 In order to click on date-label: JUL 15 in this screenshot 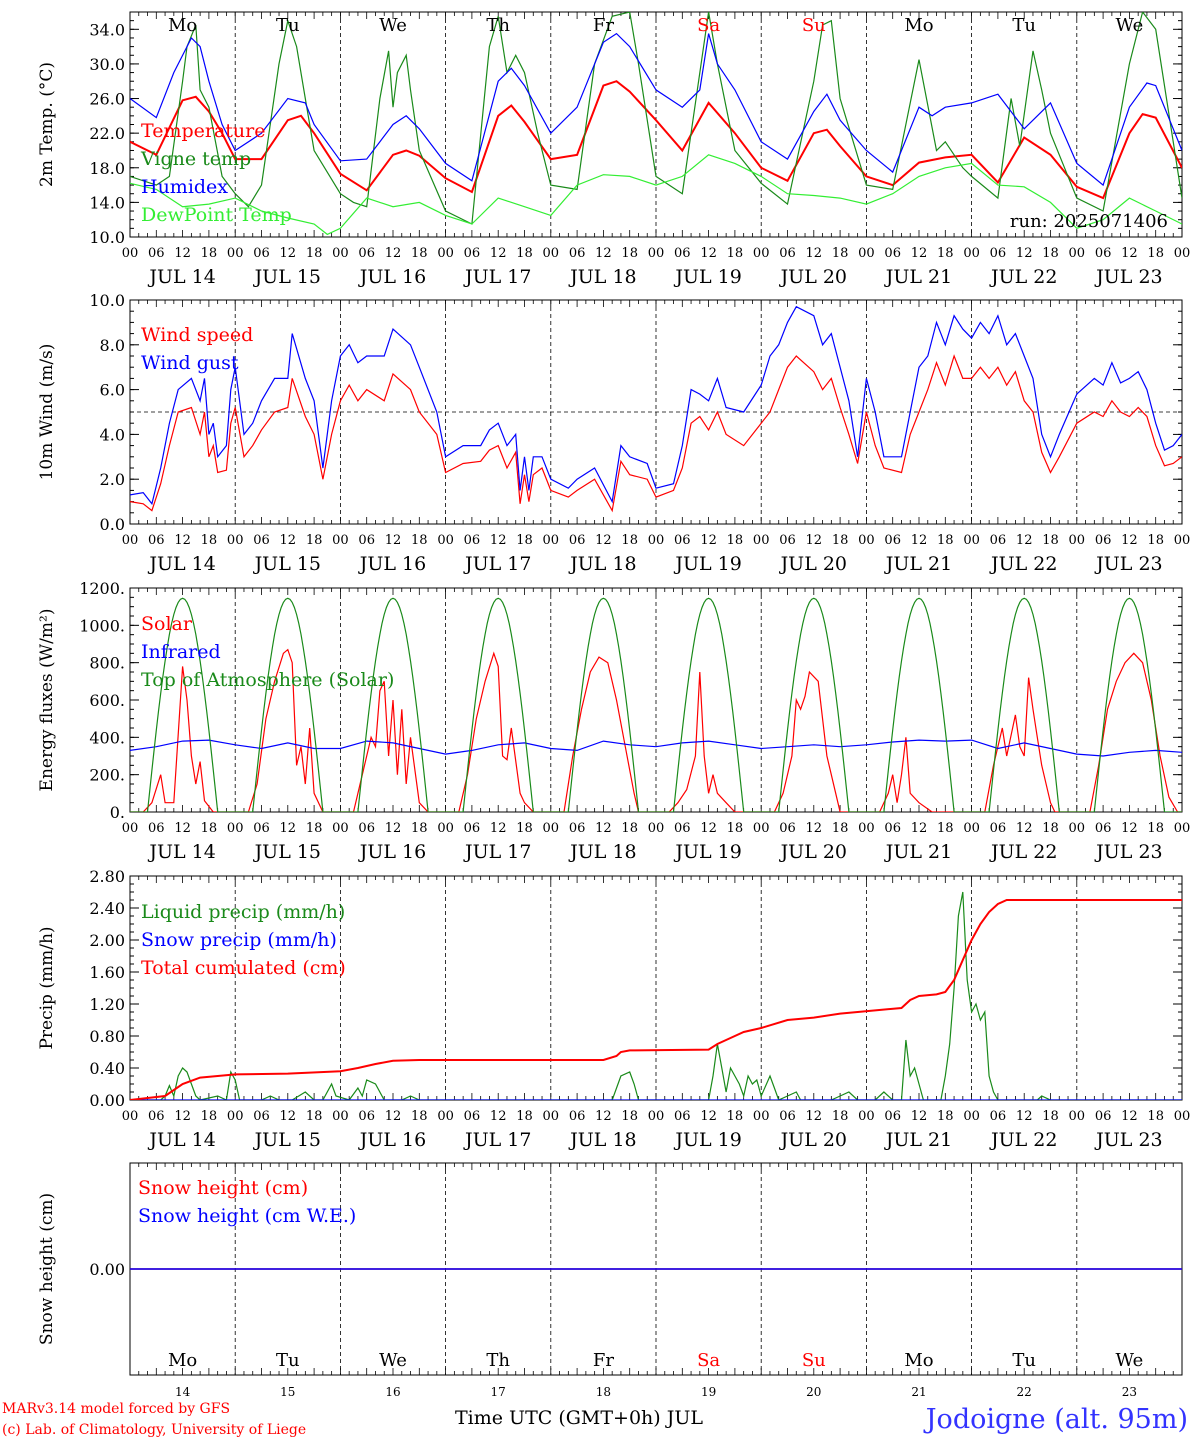, I will do `click(287, 277)`.